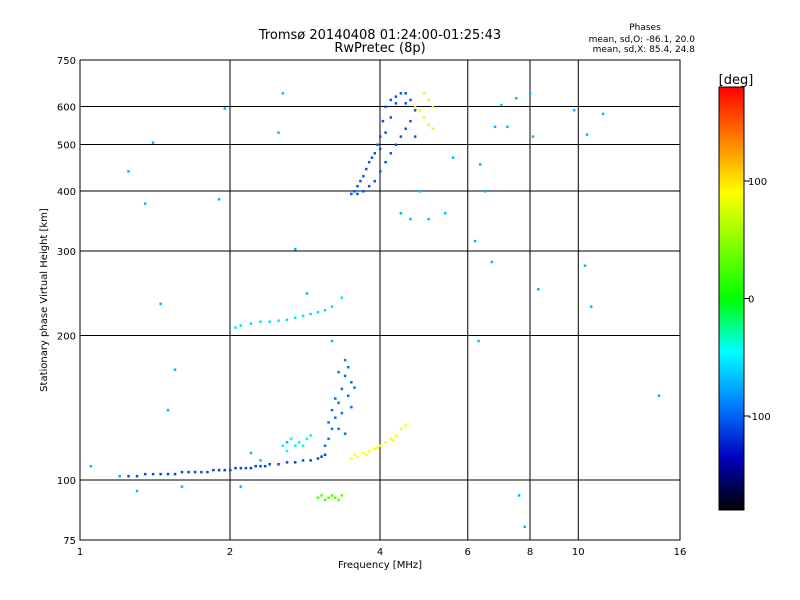 The width and height of the screenshot is (800, 600). I want to click on series-f-layer-o-trace, so click(383, 144).